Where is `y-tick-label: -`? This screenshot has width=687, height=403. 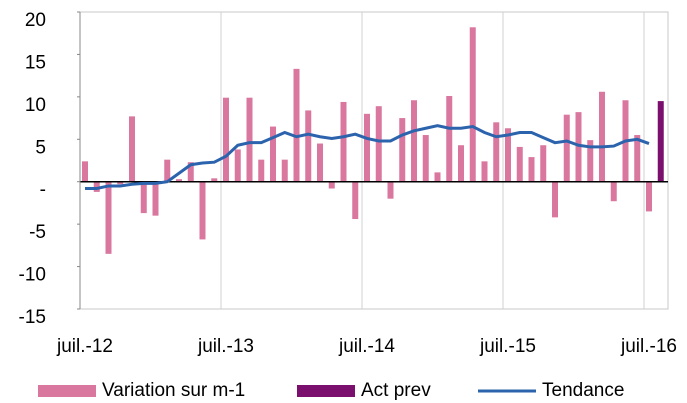
y-tick-label: - is located at coordinates (43, 190).